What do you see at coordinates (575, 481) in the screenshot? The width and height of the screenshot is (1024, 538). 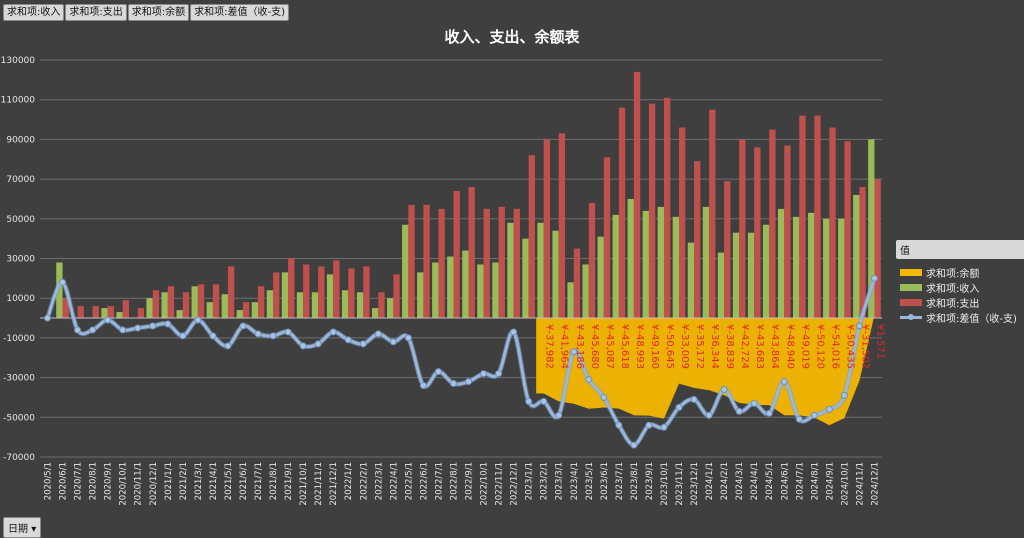 I see `x-tick-label: 2023/4/1` at bounding box center [575, 481].